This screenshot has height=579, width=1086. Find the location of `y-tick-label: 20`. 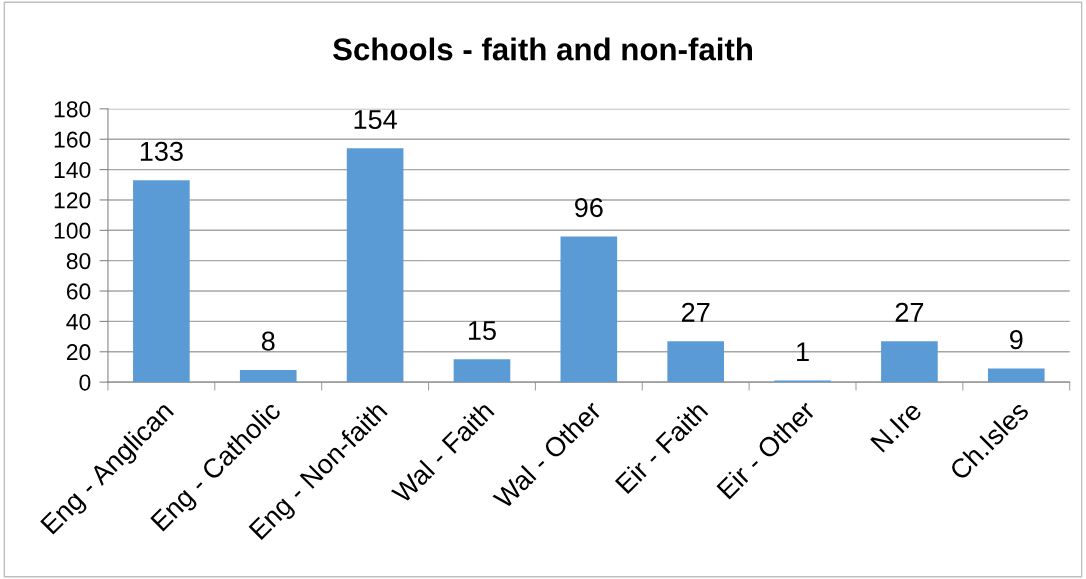

y-tick-label: 20 is located at coordinates (78, 352).